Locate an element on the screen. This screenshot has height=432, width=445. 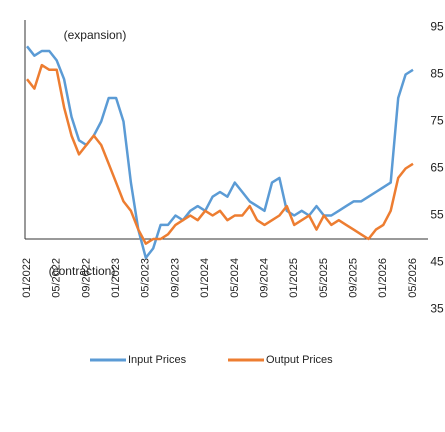
x-tick-label: 01/2023 is located at coordinates (116, 278).